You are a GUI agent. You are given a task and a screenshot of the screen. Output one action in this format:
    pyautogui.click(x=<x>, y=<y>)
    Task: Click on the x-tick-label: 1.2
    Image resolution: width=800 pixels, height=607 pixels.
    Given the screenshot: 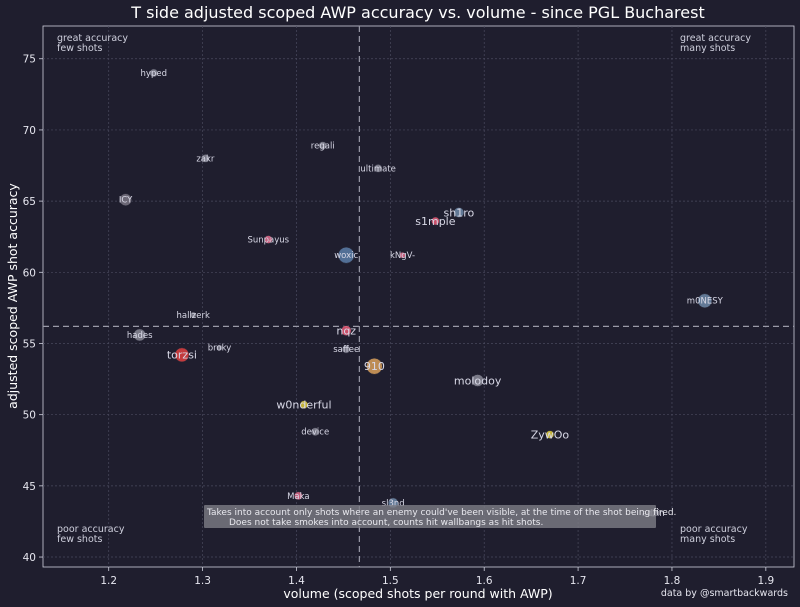 What is the action you would take?
    pyautogui.click(x=108, y=581)
    